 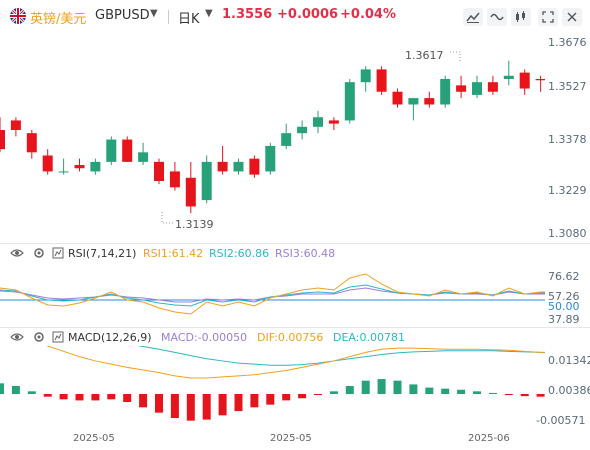 I want to click on indicator-icon, so click(x=473, y=17).